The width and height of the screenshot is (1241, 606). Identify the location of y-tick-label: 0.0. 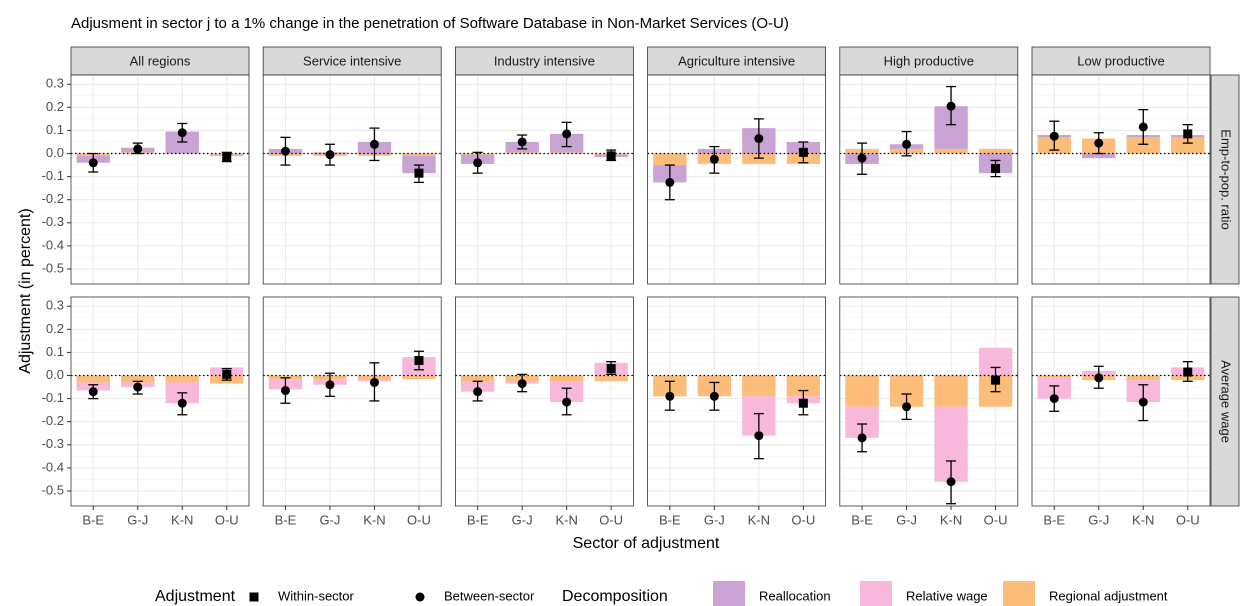
(55, 152).